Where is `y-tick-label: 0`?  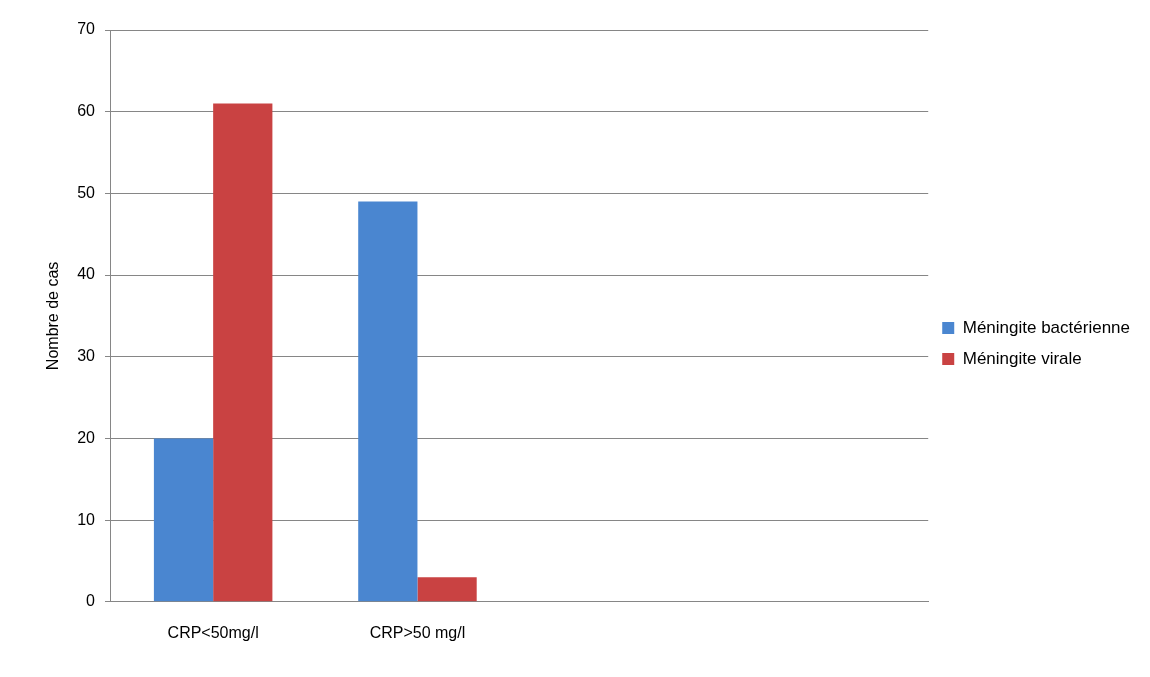 y-tick-label: 0 is located at coordinates (91, 601).